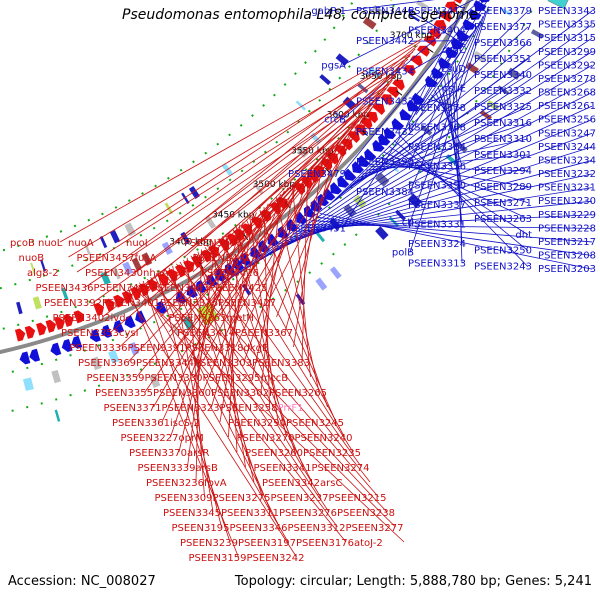 This screenshot has height=600, width=600. I want to click on forward-gene-label: PSEEN3368, so click(437, 127).